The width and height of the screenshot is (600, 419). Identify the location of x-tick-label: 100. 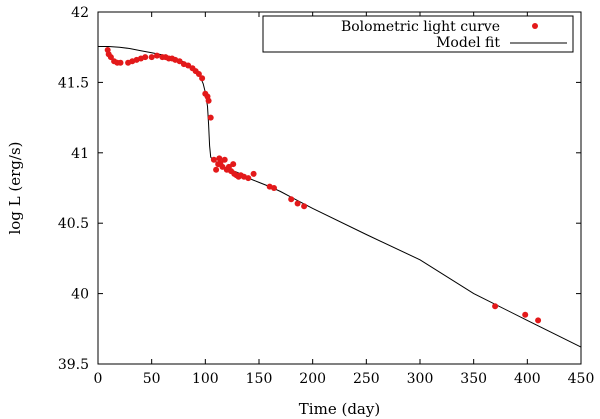
(205, 379).